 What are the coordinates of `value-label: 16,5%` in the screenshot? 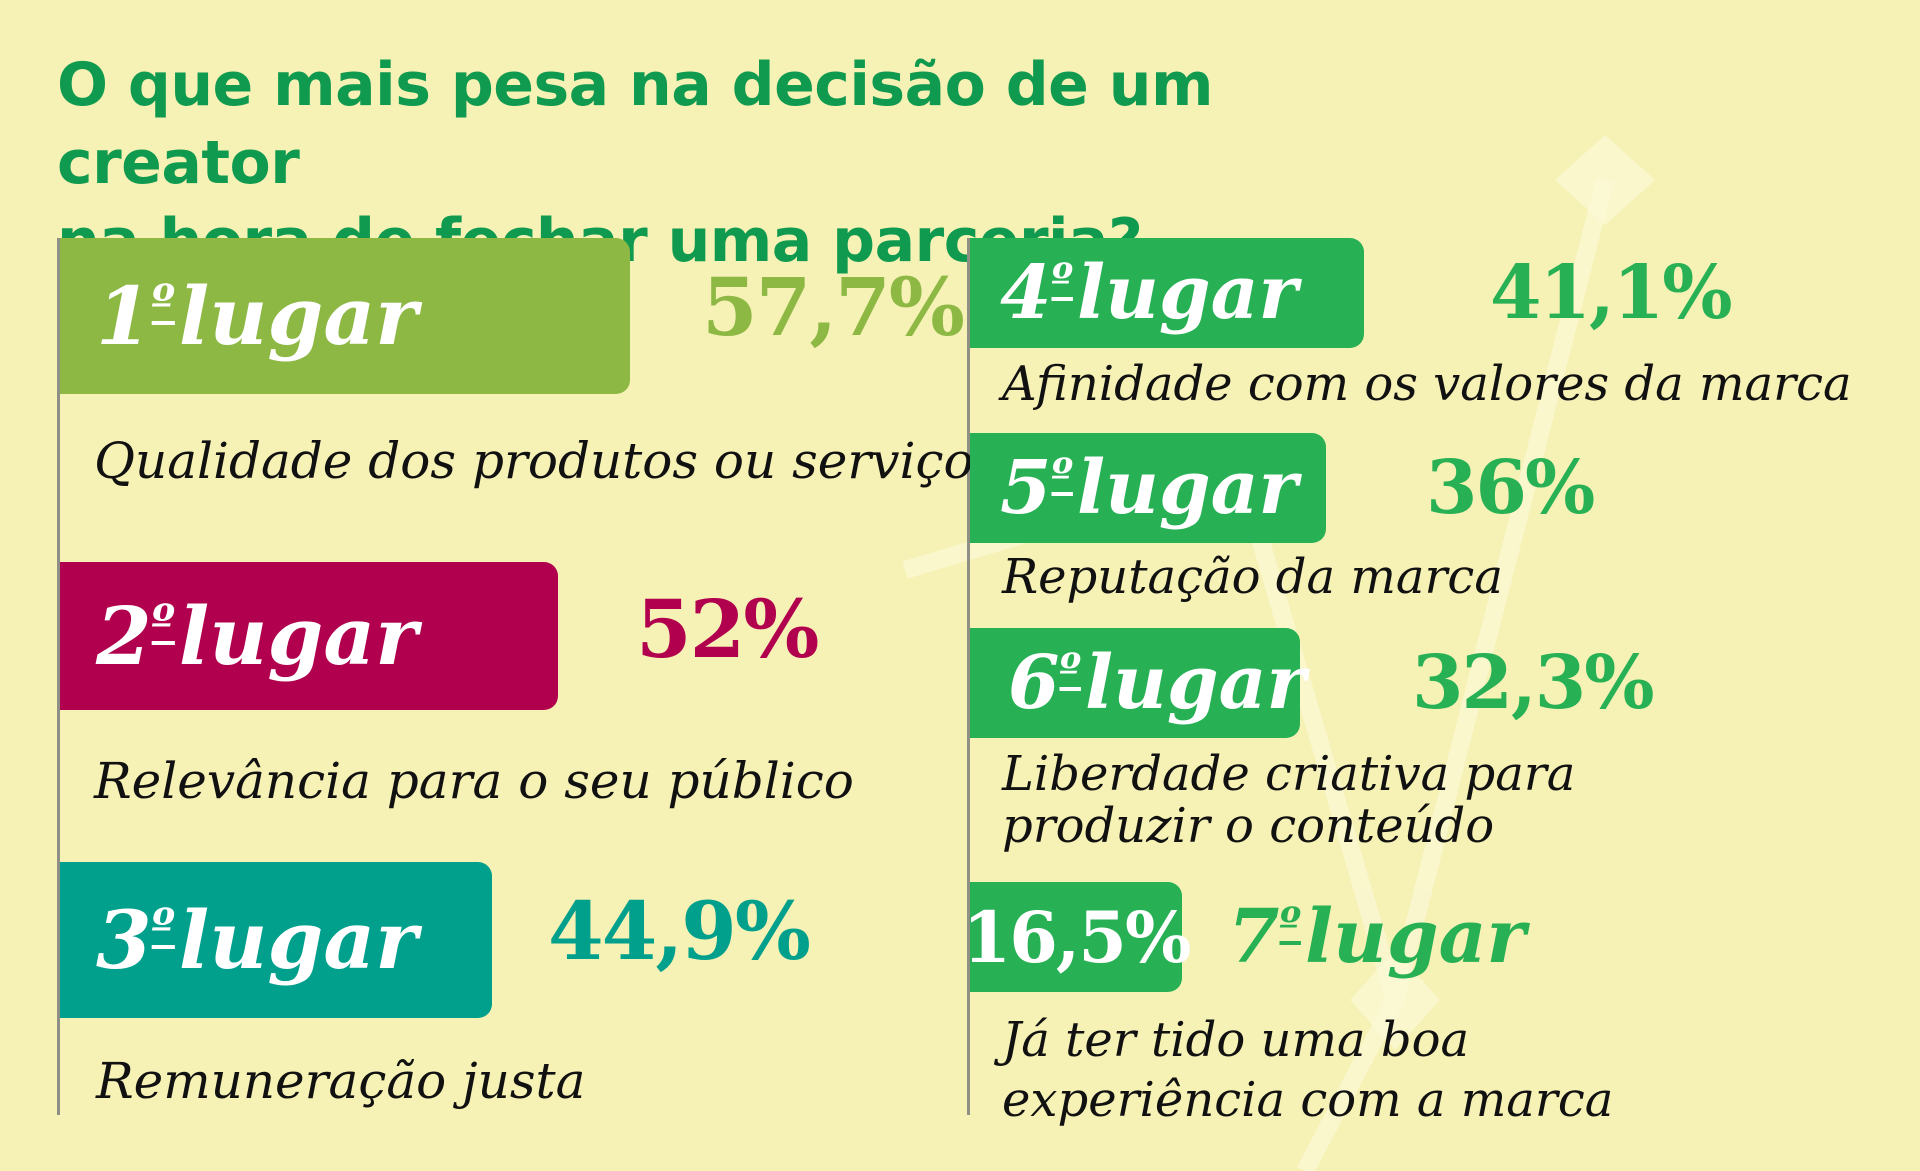 It's located at (1077, 937).